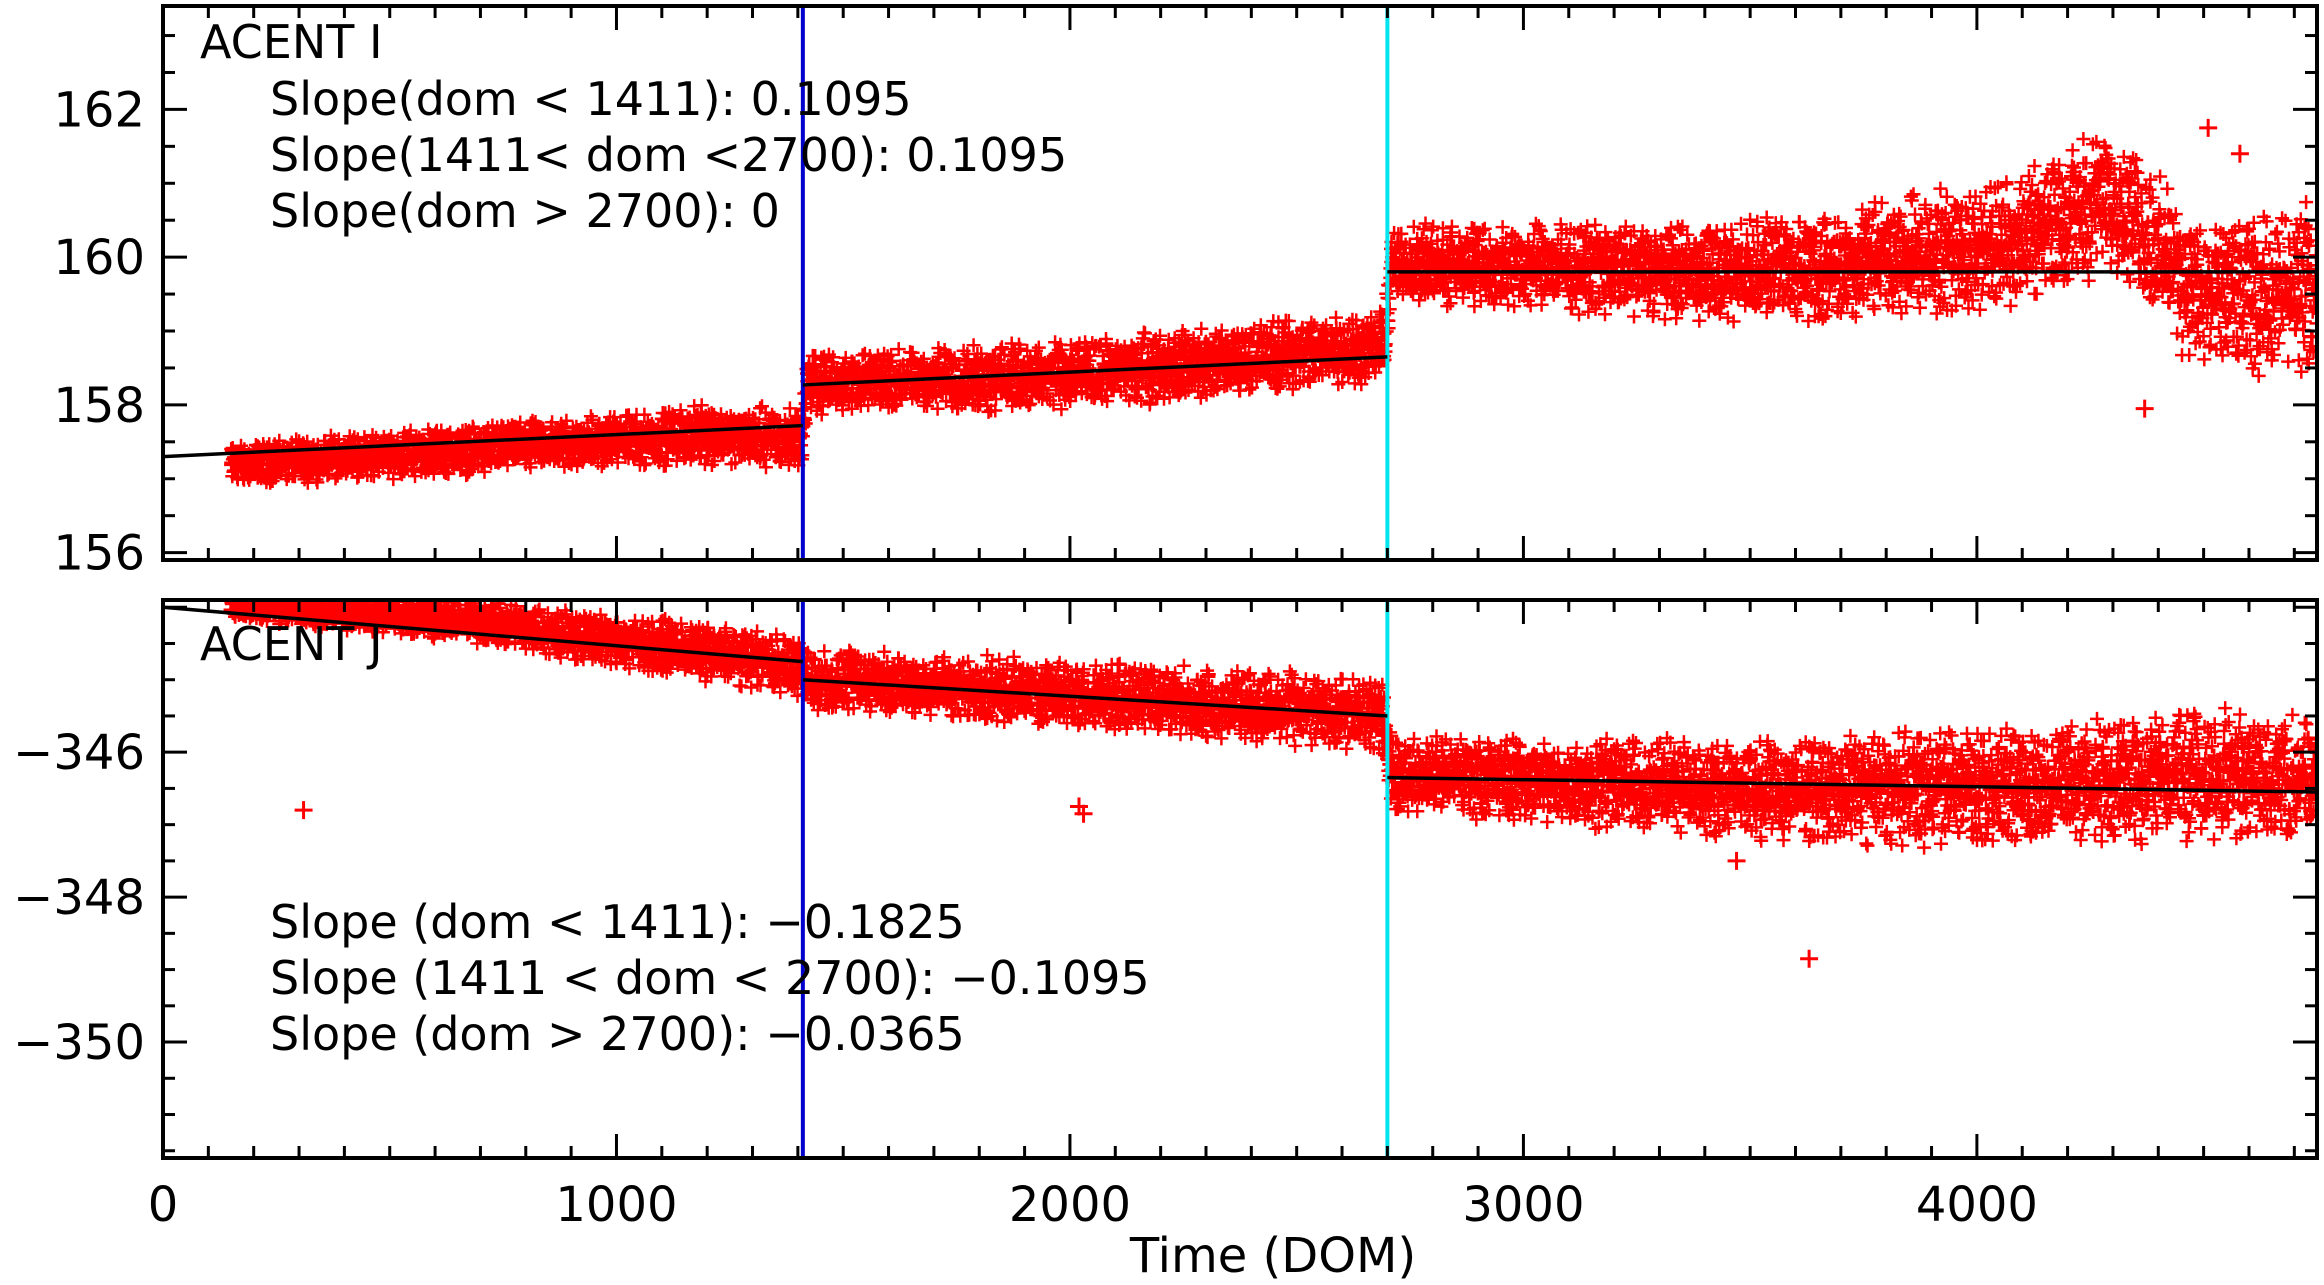 This screenshot has height=1285, width=2324. I want to click on acent-i-y-tick-label: 158, so click(99, 406).